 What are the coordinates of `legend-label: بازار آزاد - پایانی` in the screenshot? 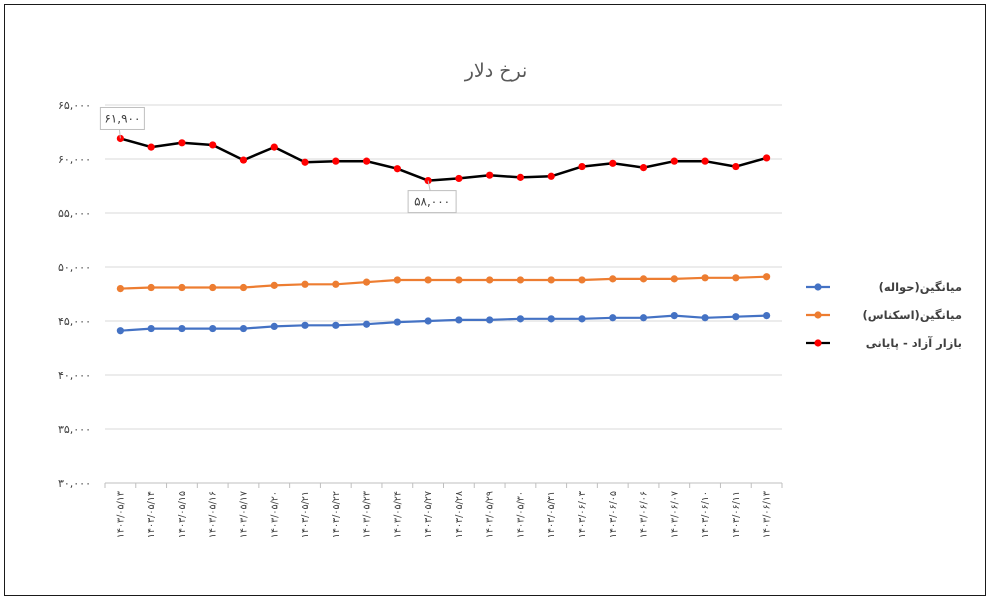 It's located at (914, 343).